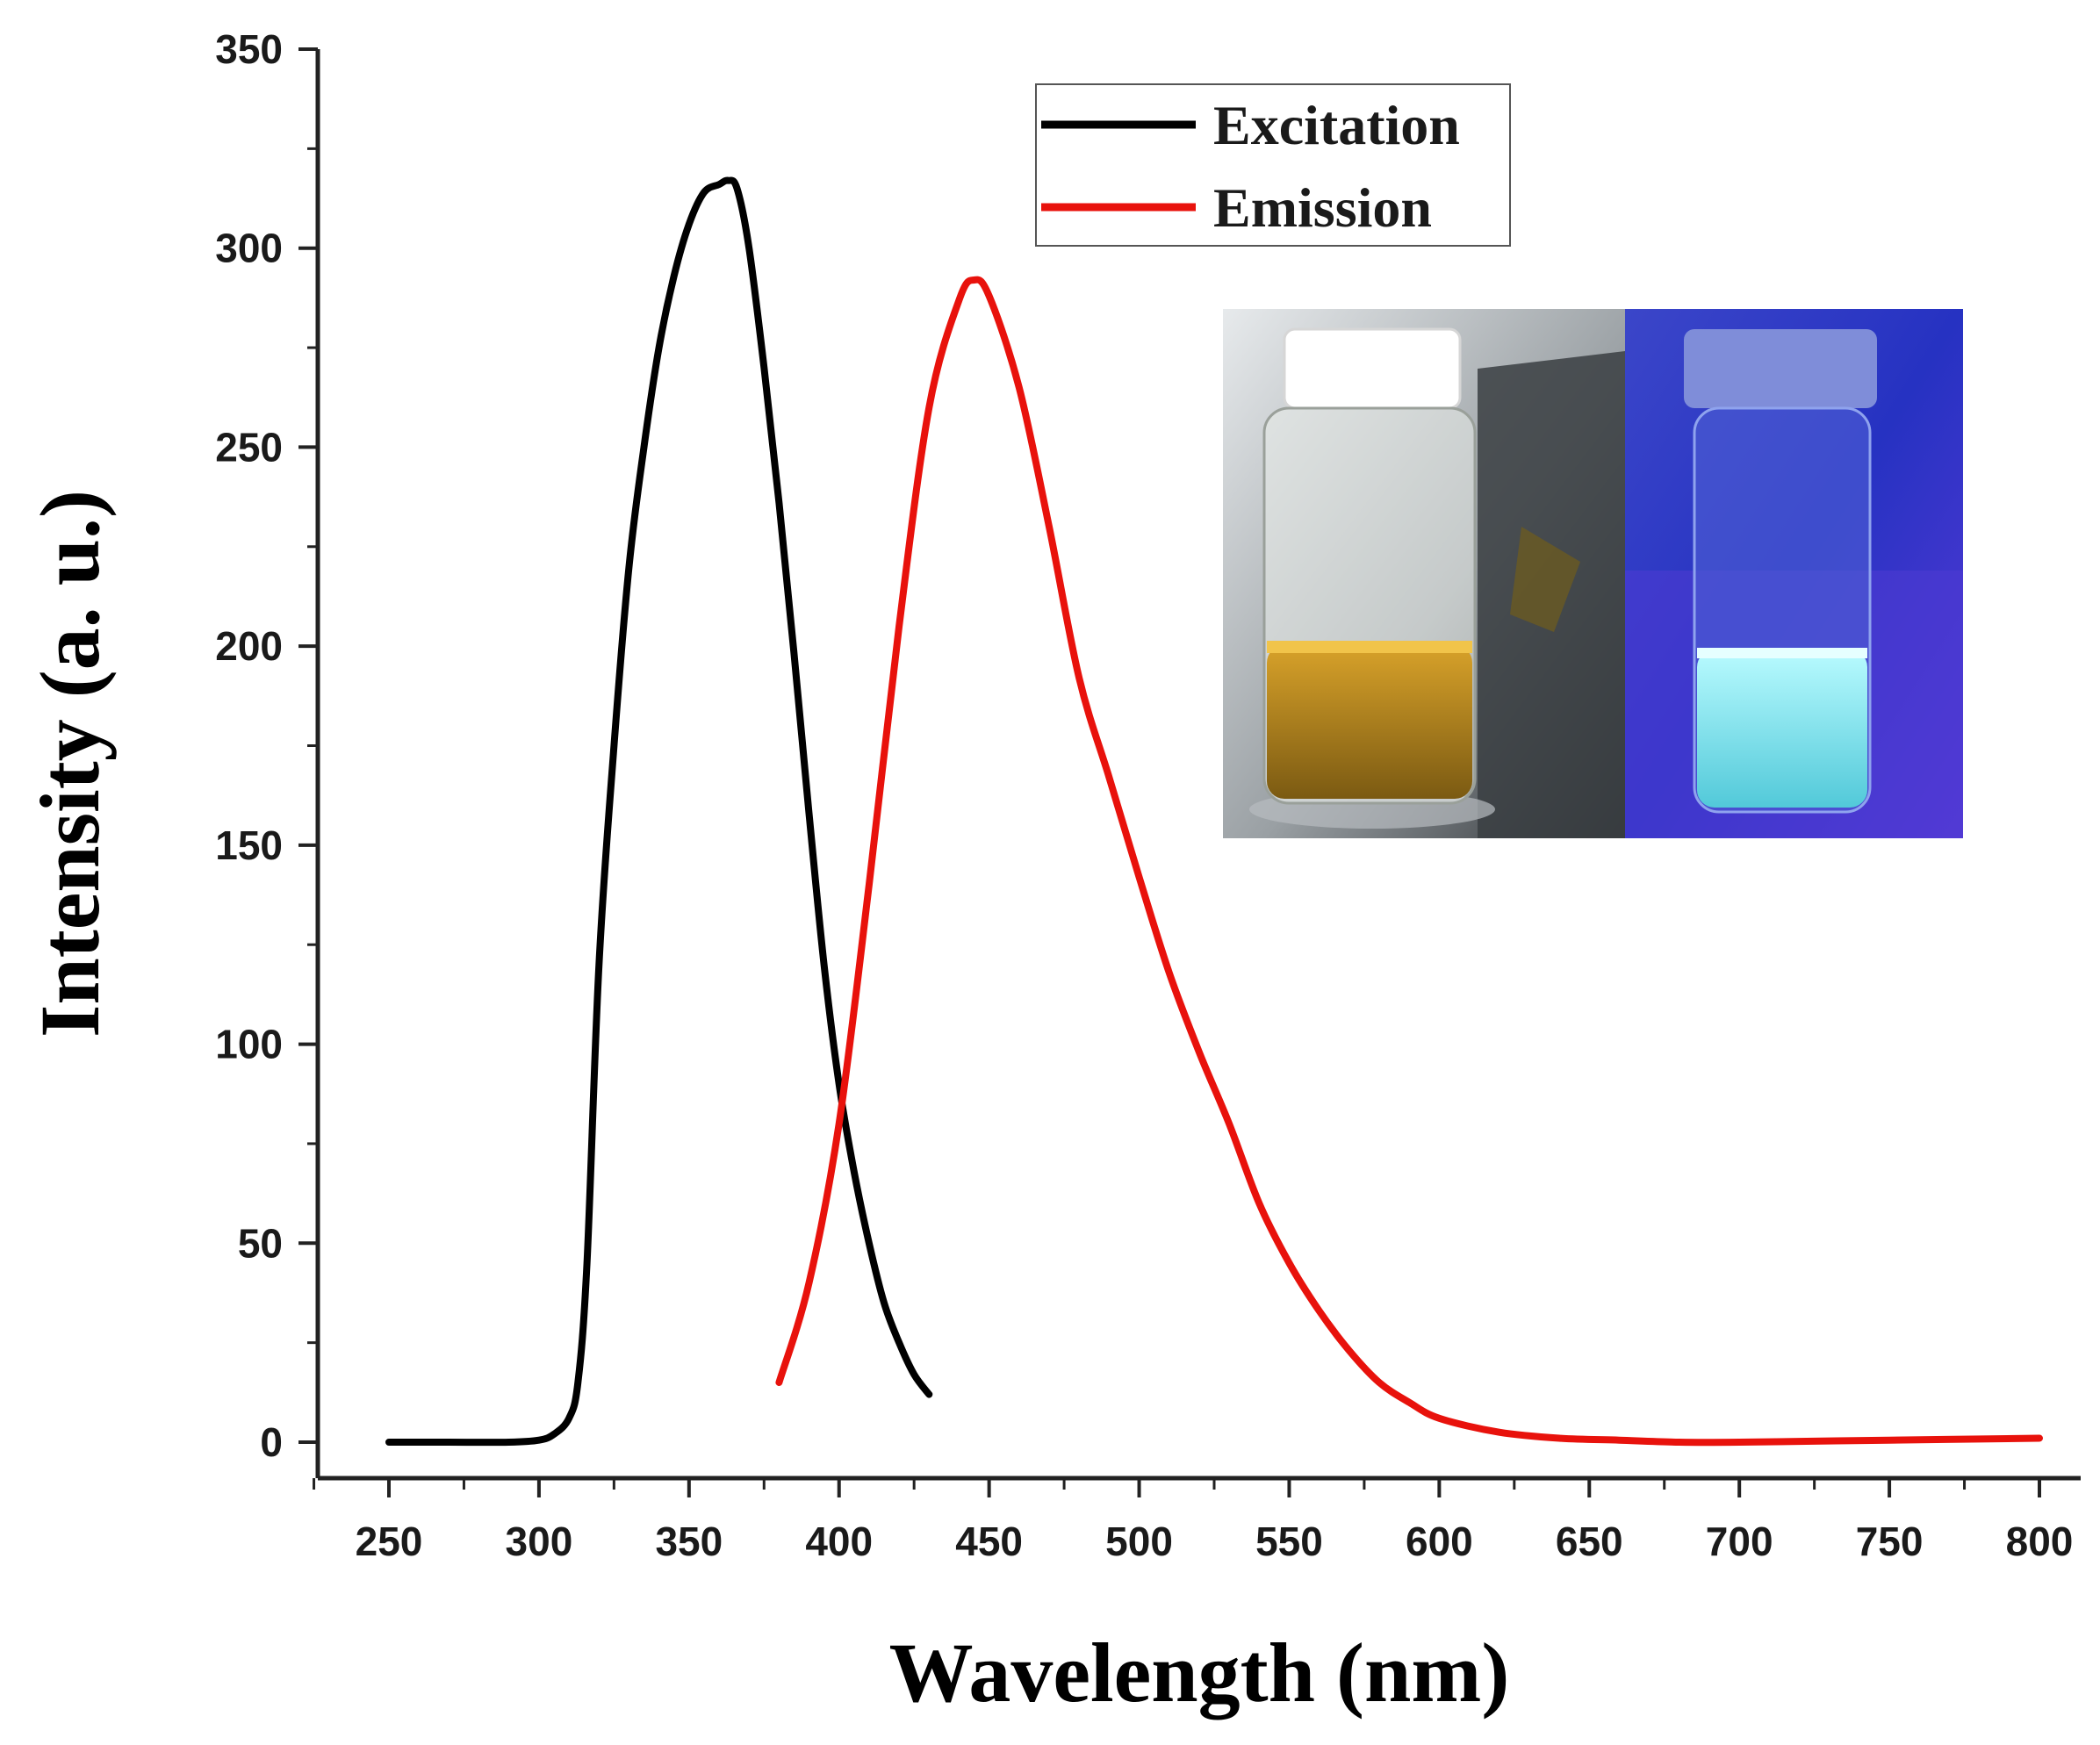 The image size is (2100, 1745). What do you see at coordinates (266, 745) in the screenshot?
I see `y-ticks: 0 50 100 150 200 250 300 350` at bounding box center [266, 745].